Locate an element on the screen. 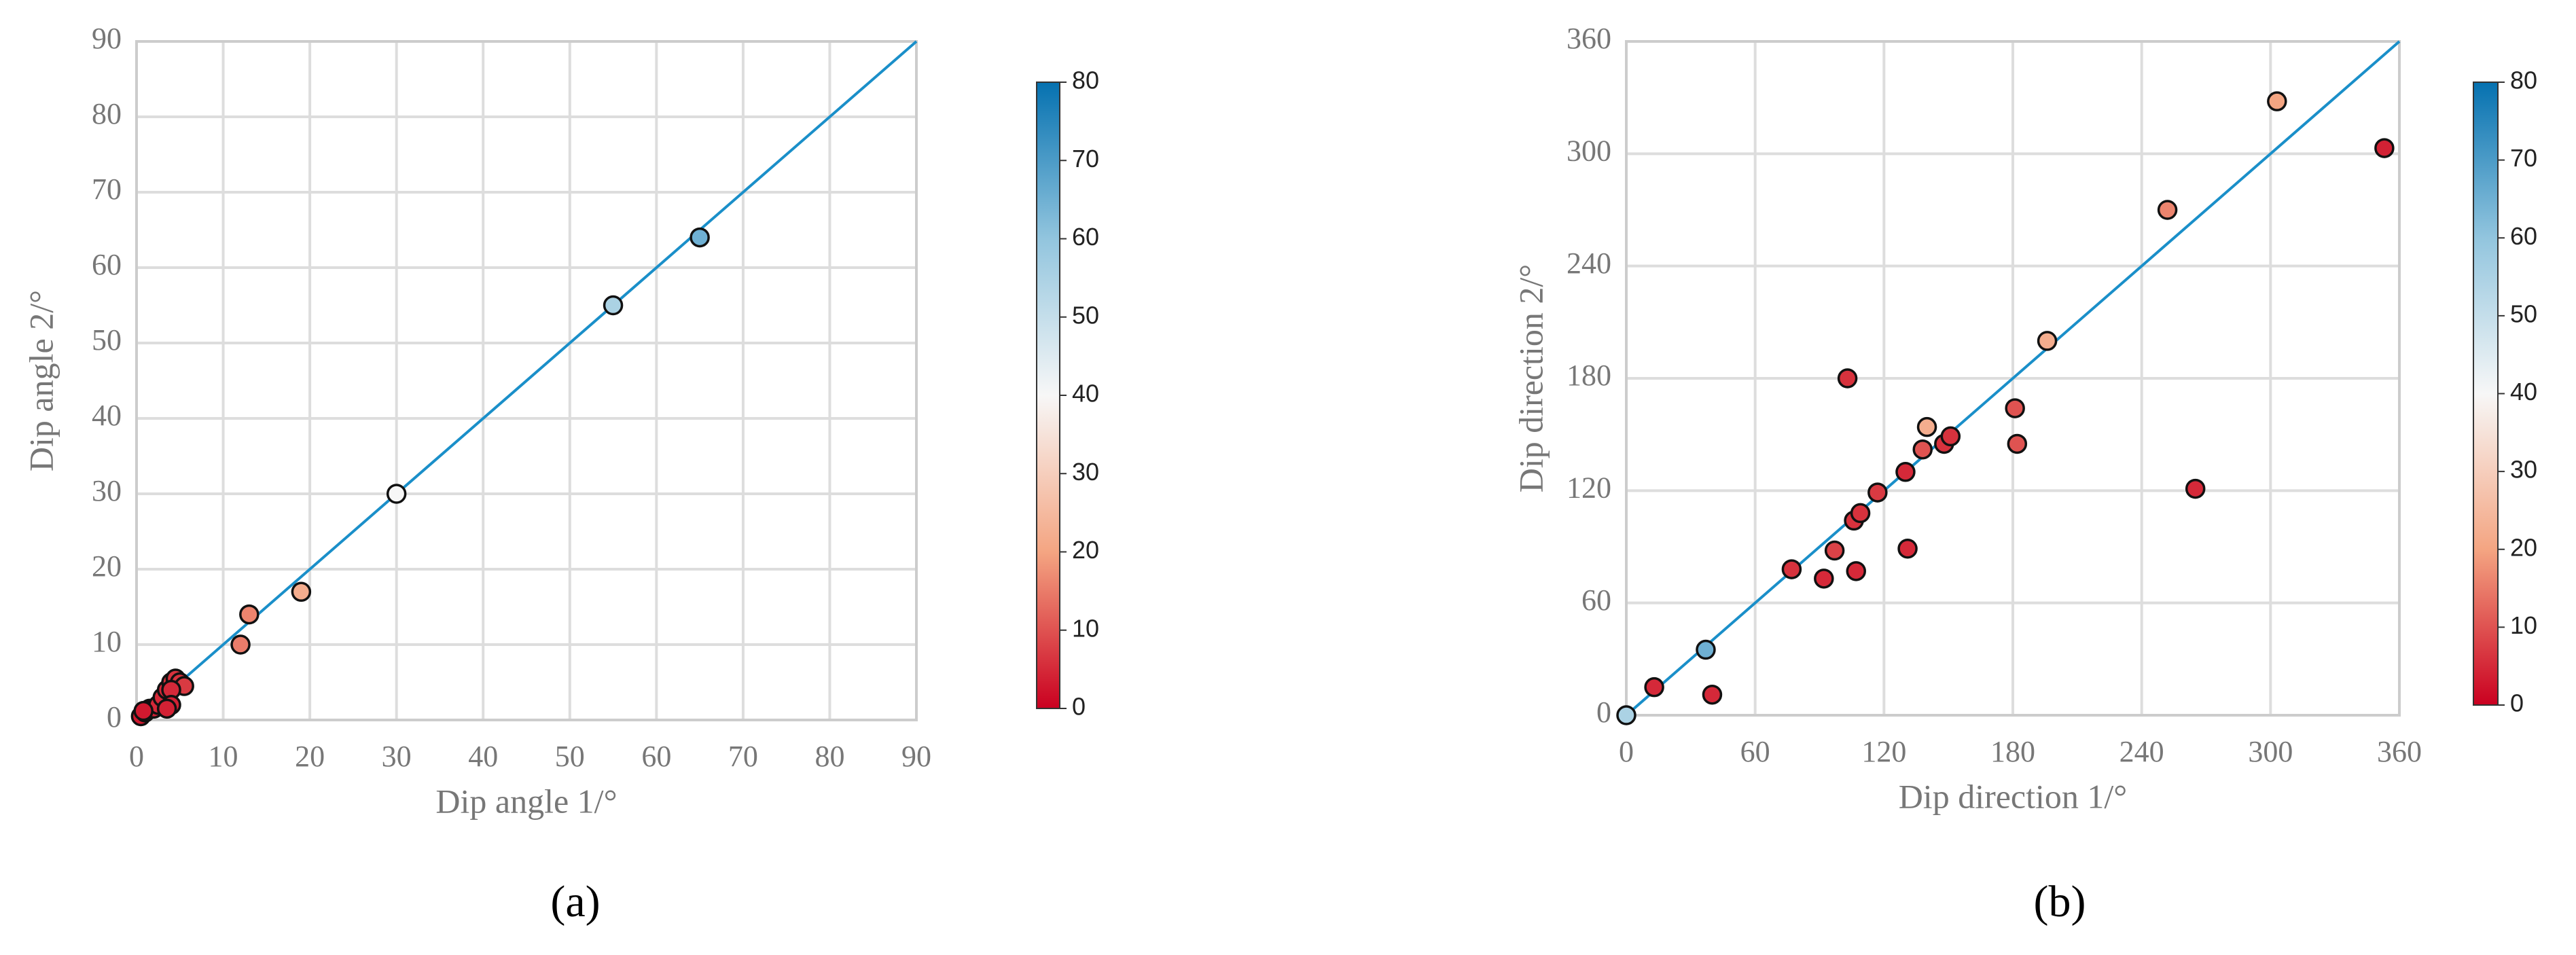 Image resolution: width=2576 pixels, height=955 pixels. y-tick-label: 120 is located at coordinates (1589, 487).